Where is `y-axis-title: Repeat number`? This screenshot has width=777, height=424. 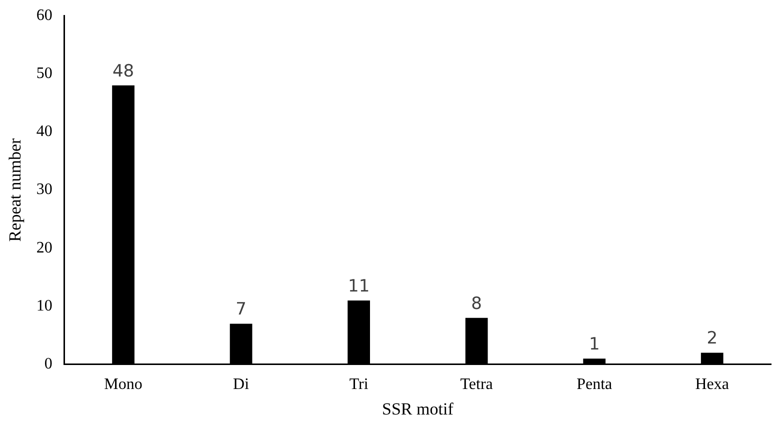 y-axis-title: Repeat number is located at coordinates (15, 190).